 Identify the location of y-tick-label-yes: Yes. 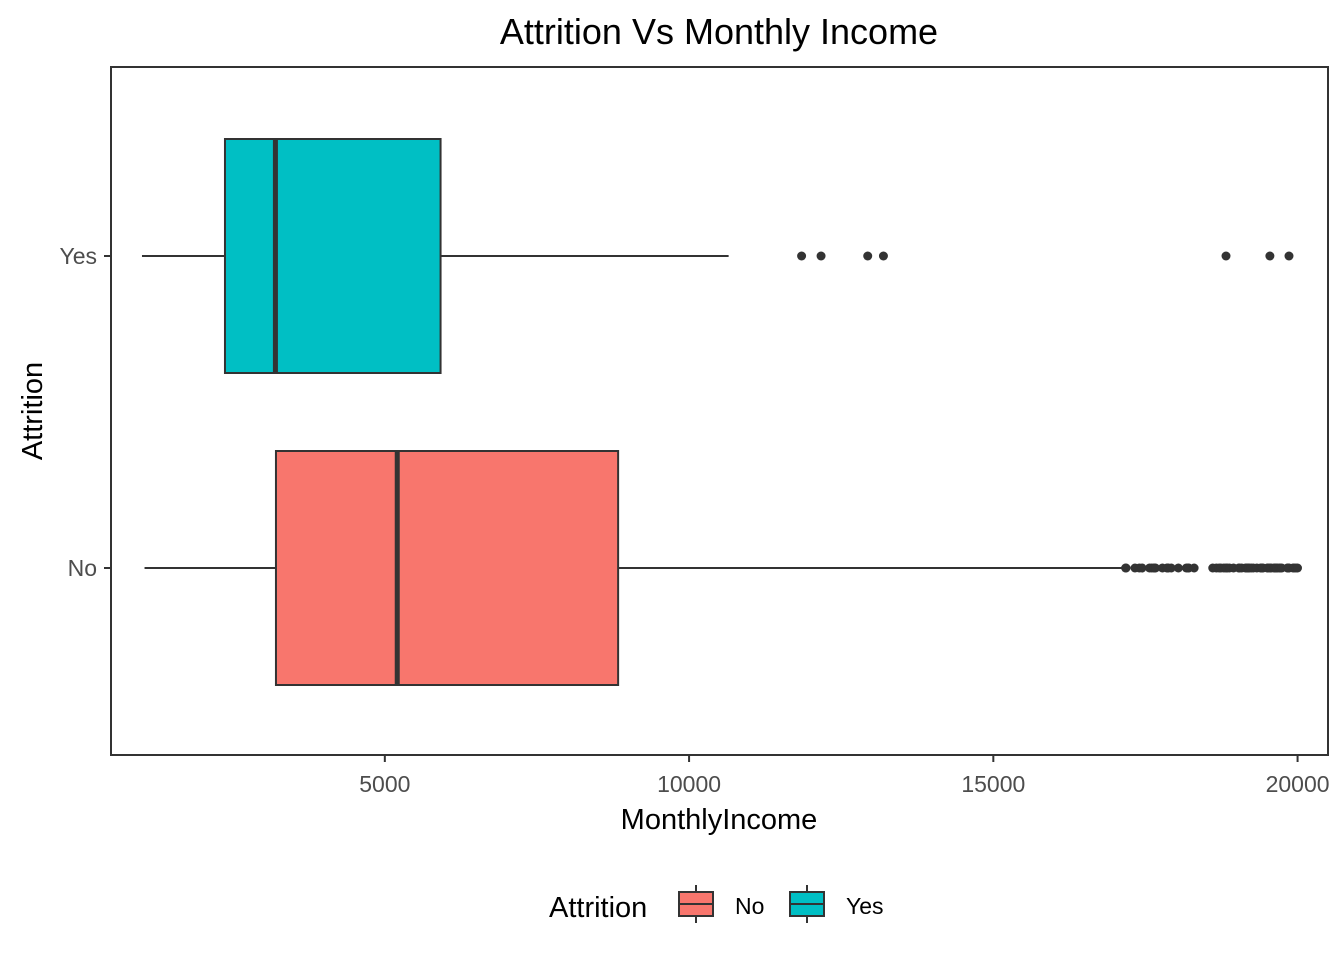
(78, 256).